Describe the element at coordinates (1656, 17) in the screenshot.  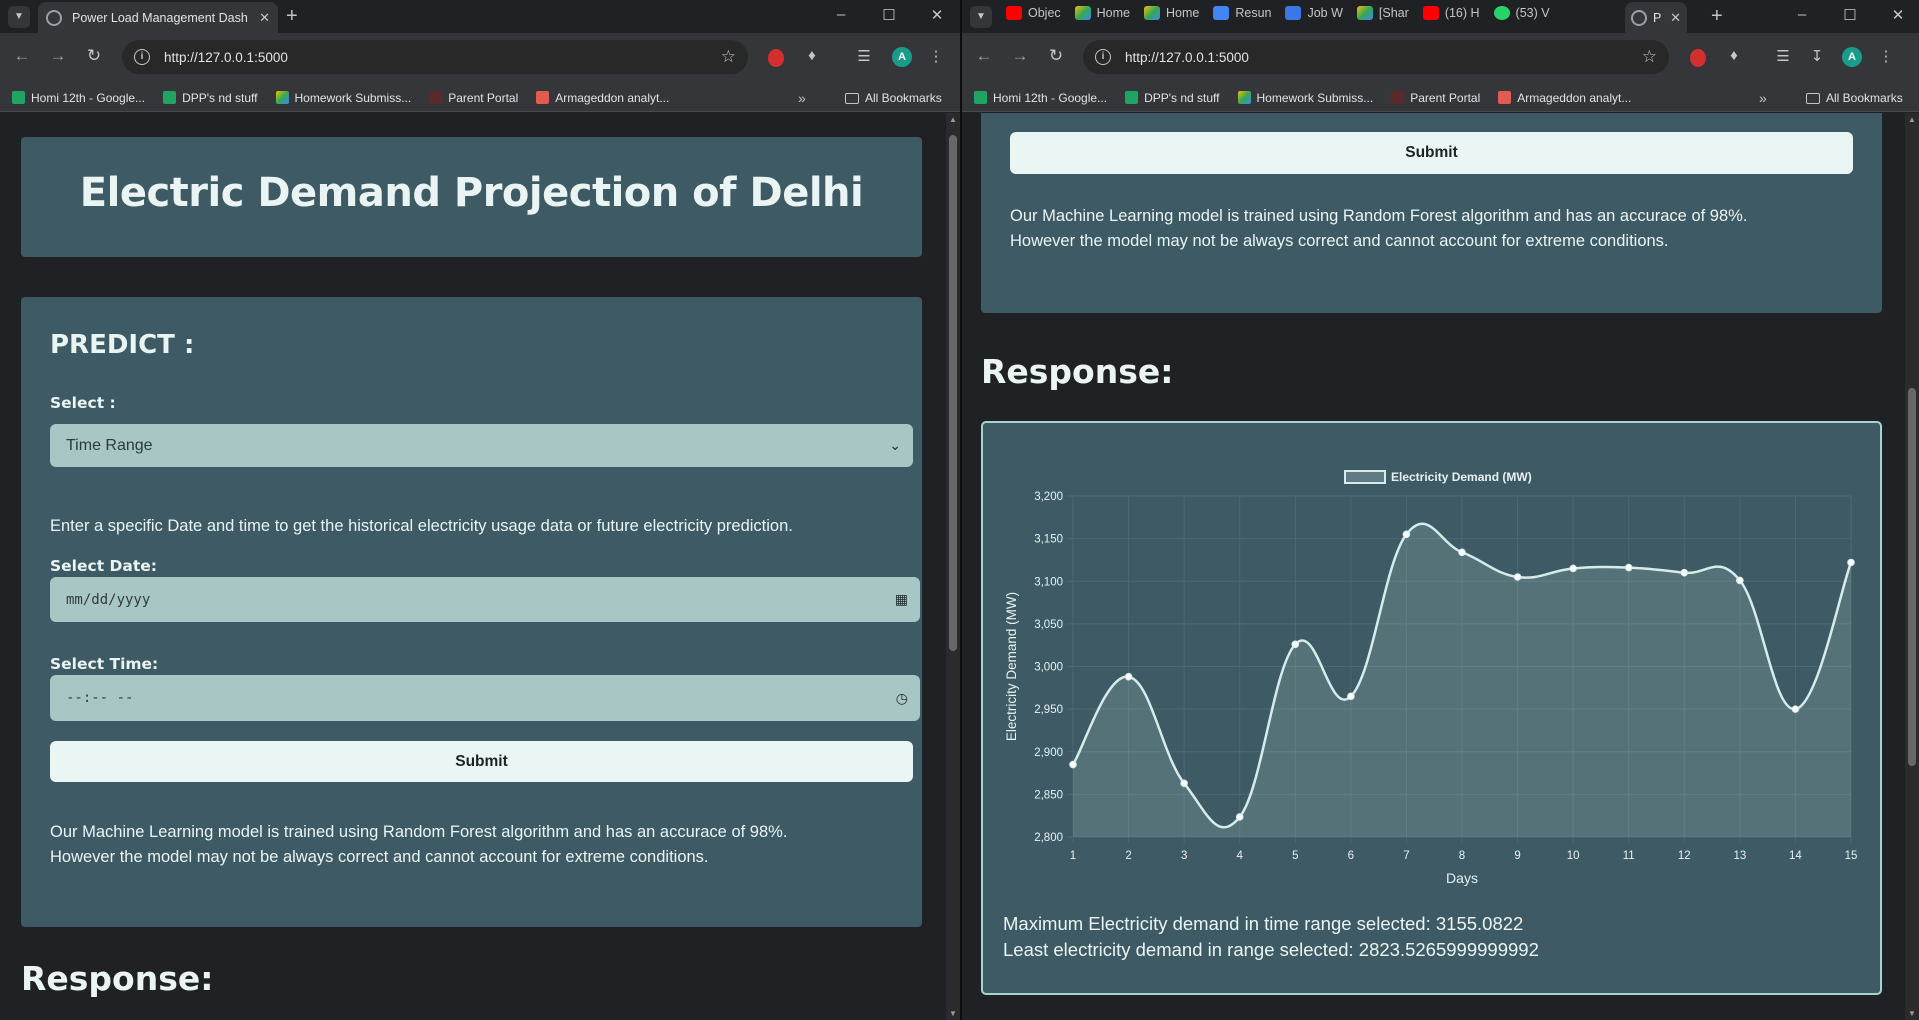
I see `tab-power-load-active: P ✕` at that location.